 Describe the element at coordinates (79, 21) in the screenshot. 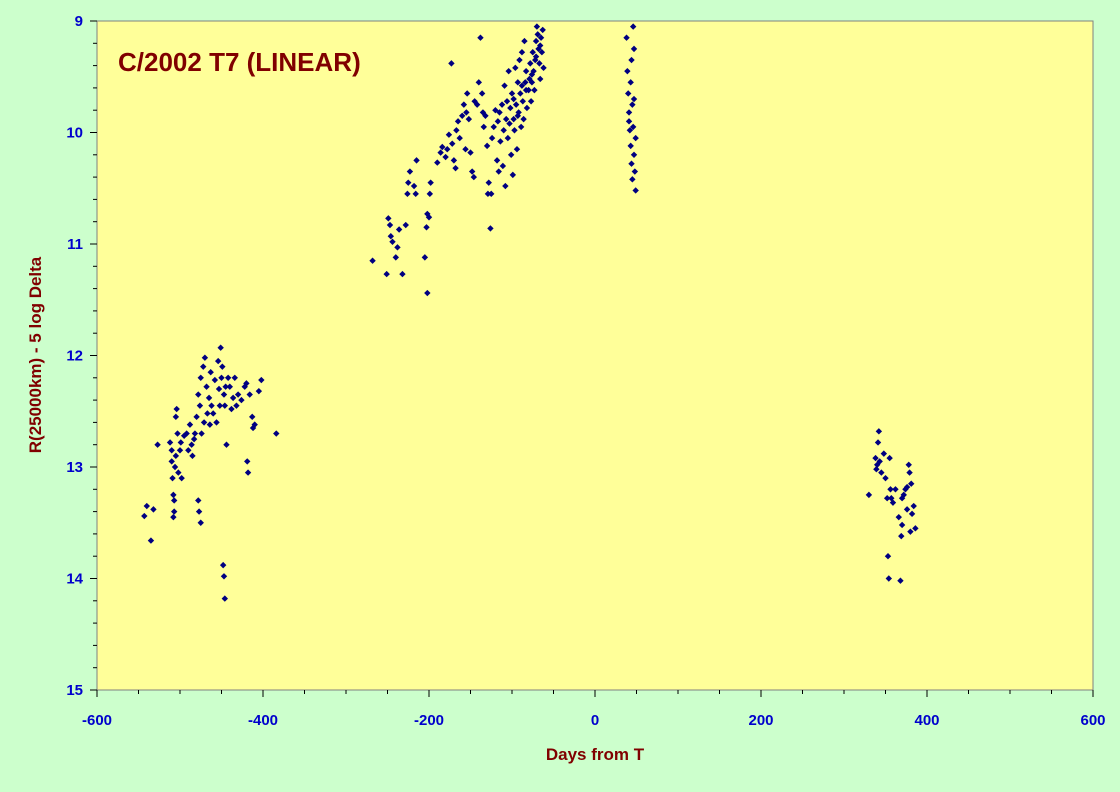

I see `y-tick-label: 9` at that location.